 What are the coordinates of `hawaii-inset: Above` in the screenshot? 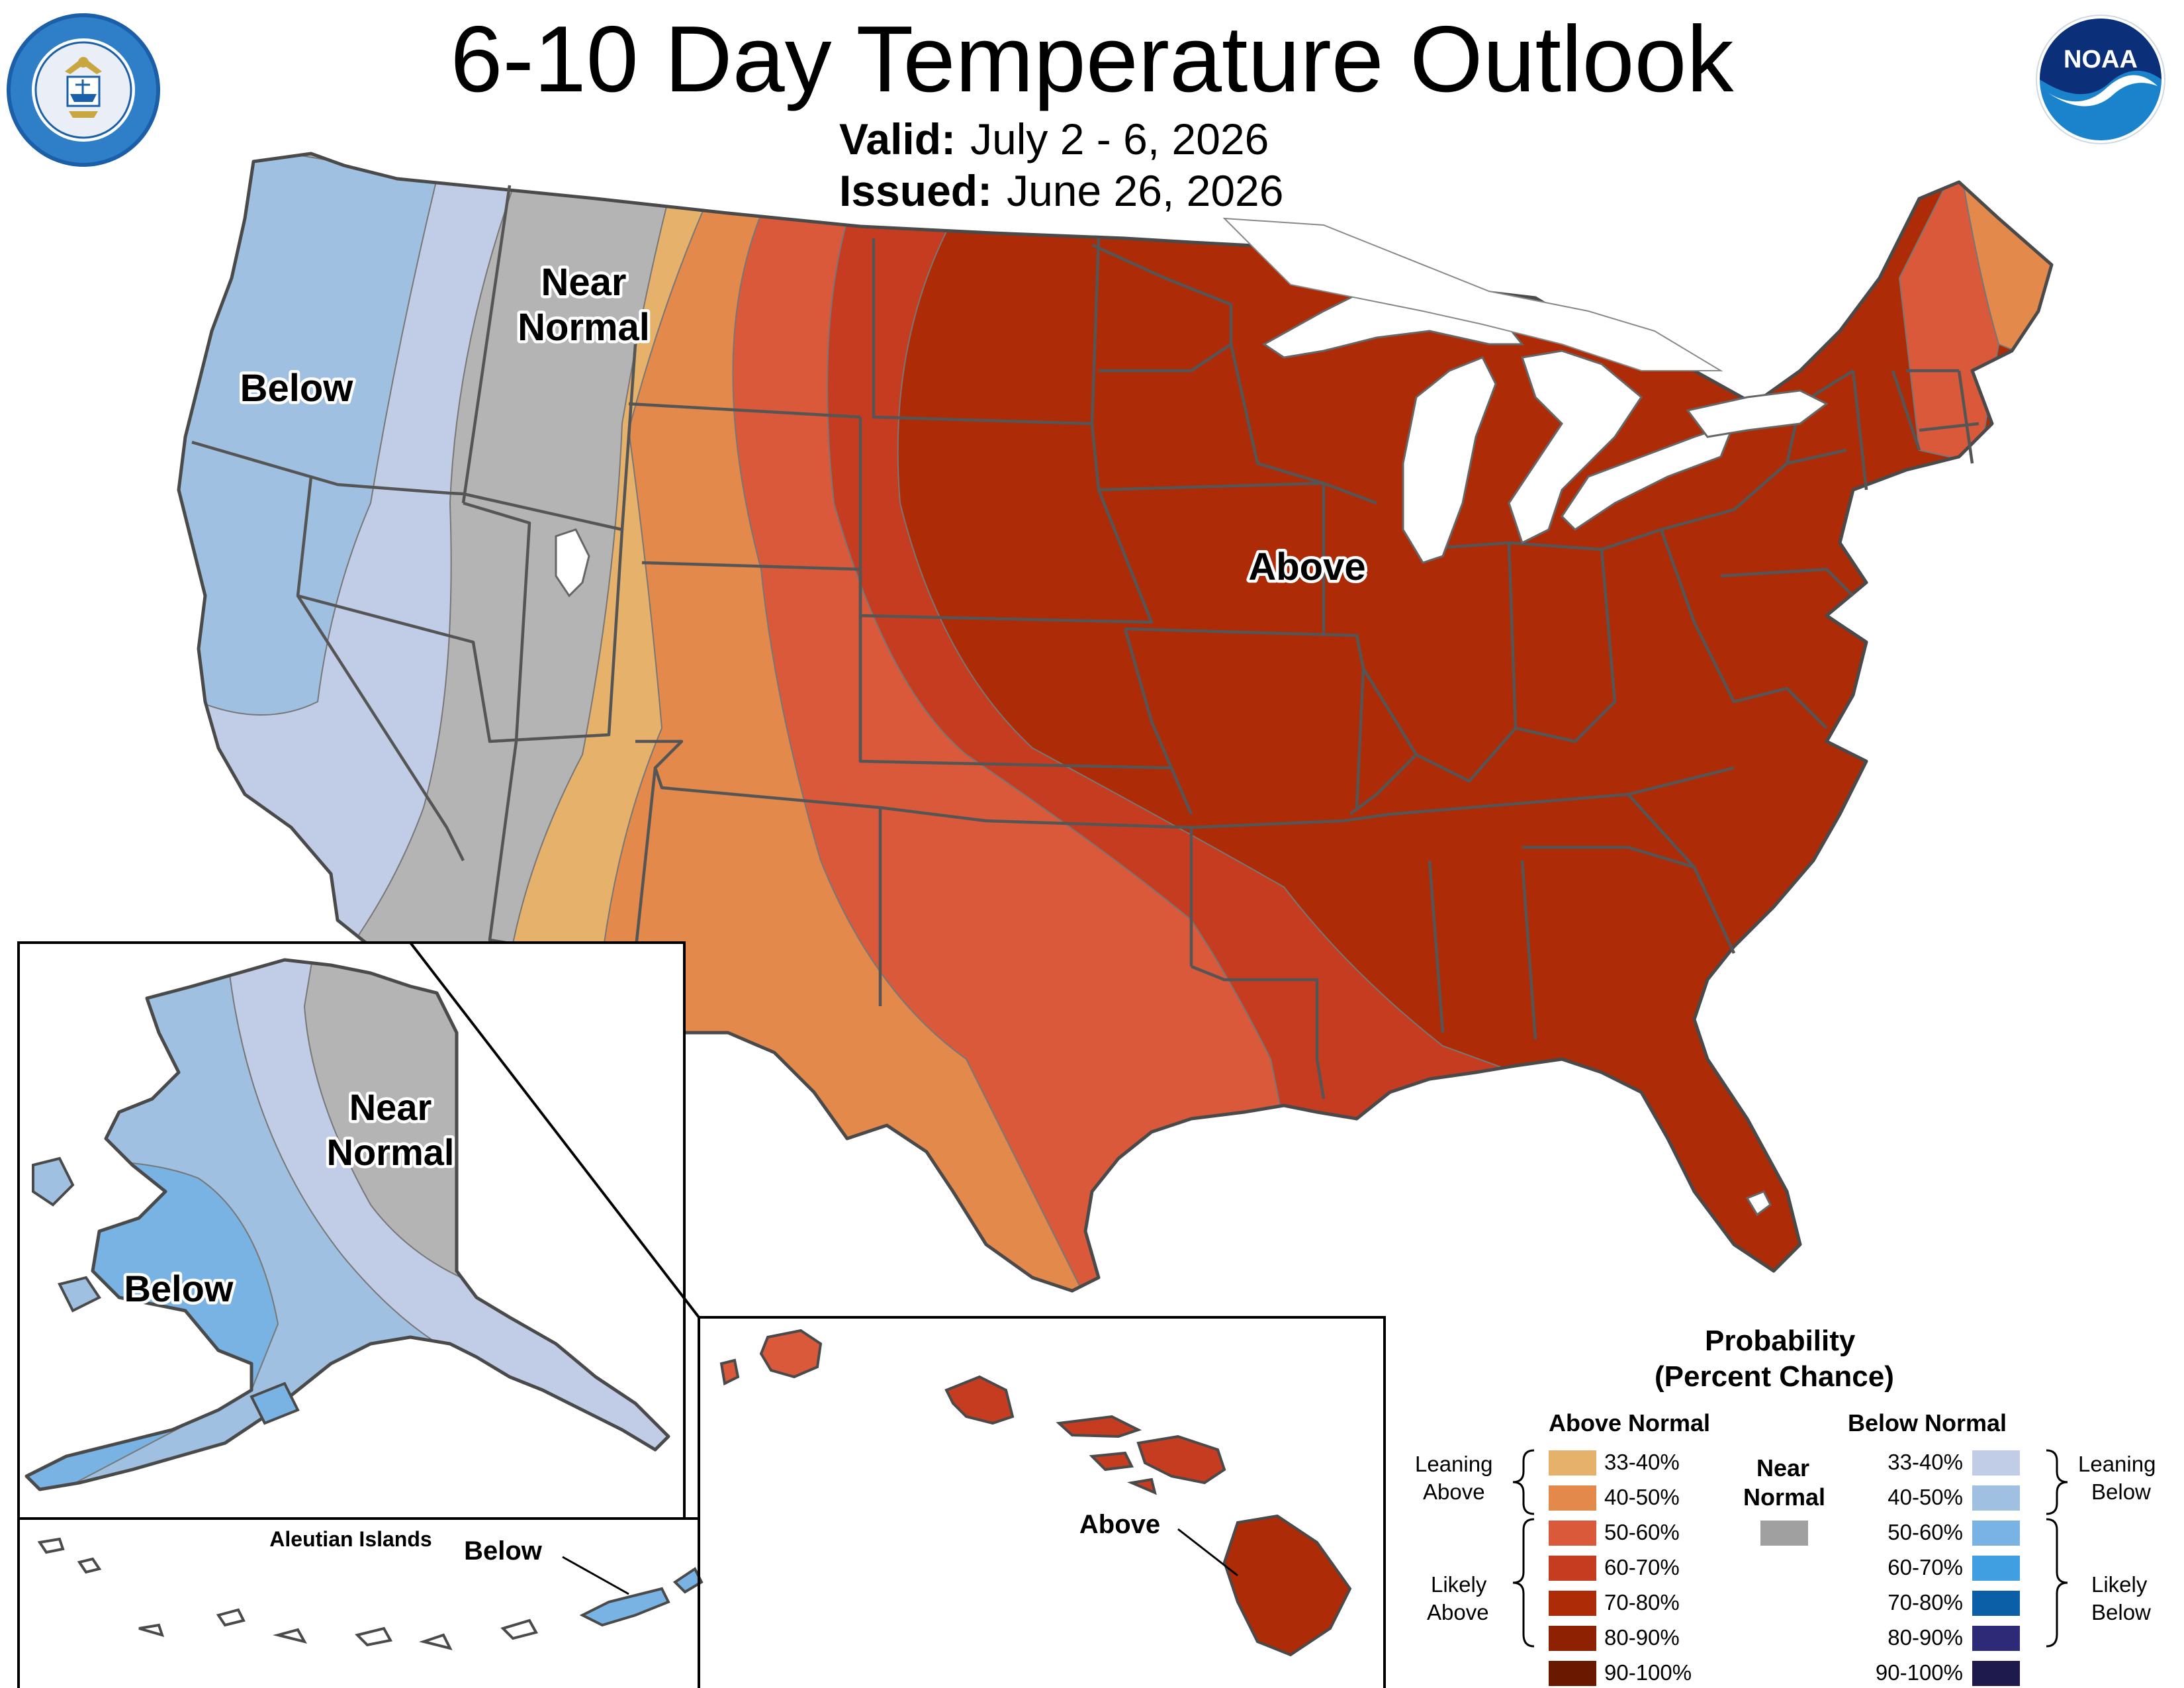 It's located at (1042, 1502).